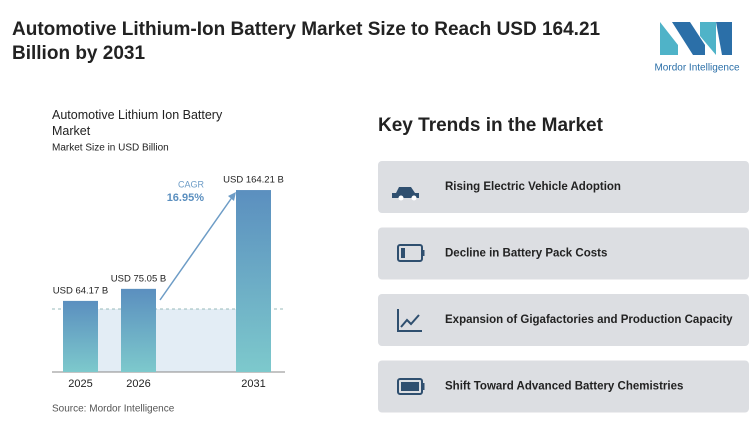 This screenshot has height=421, width=750. I want to click on chart-title: Automotive Lithium Ion Battery Market, so click(137, 123).